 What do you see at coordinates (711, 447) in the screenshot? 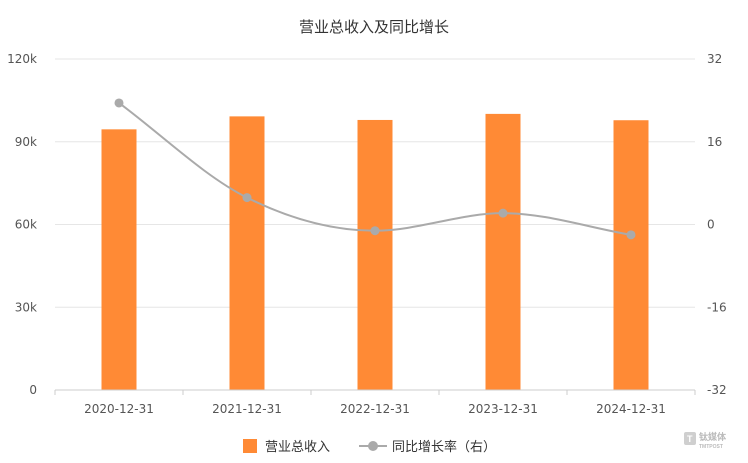
I see `watermark-subtext: TMTPOST` at bounding box center [711, 447].